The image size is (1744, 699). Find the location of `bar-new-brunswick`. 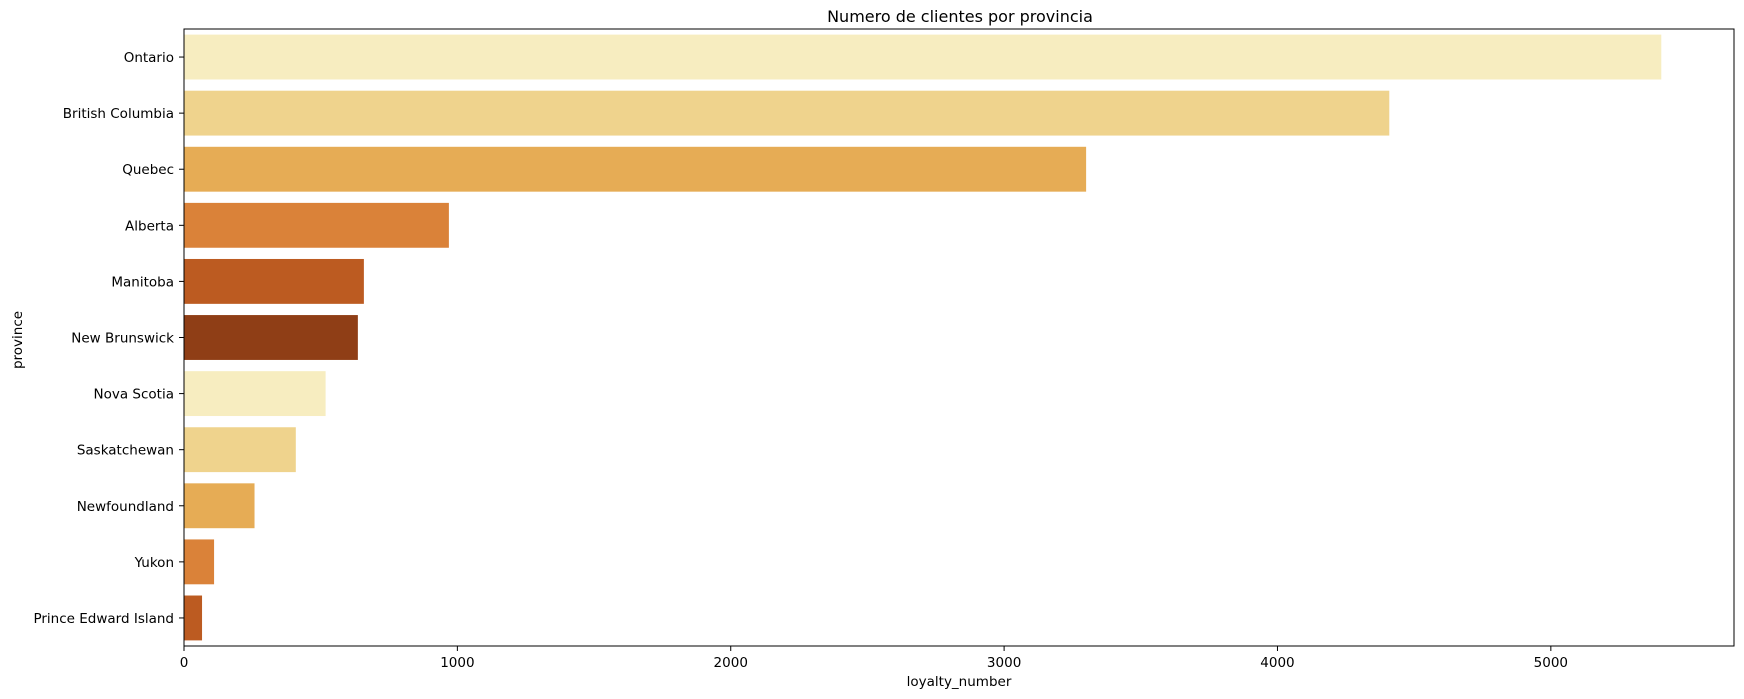

bar-new-brunswick is located at coordinates (271, 337).